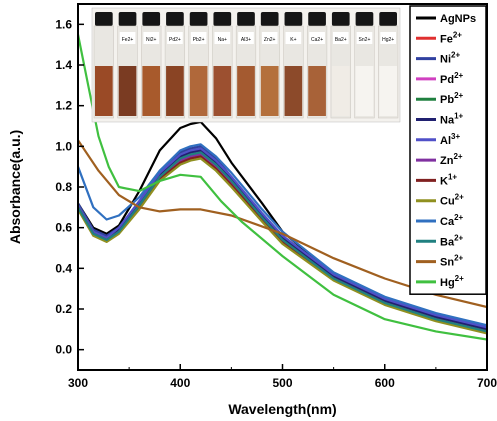  I want to click on legend-label: K1+, so click(448, 179).